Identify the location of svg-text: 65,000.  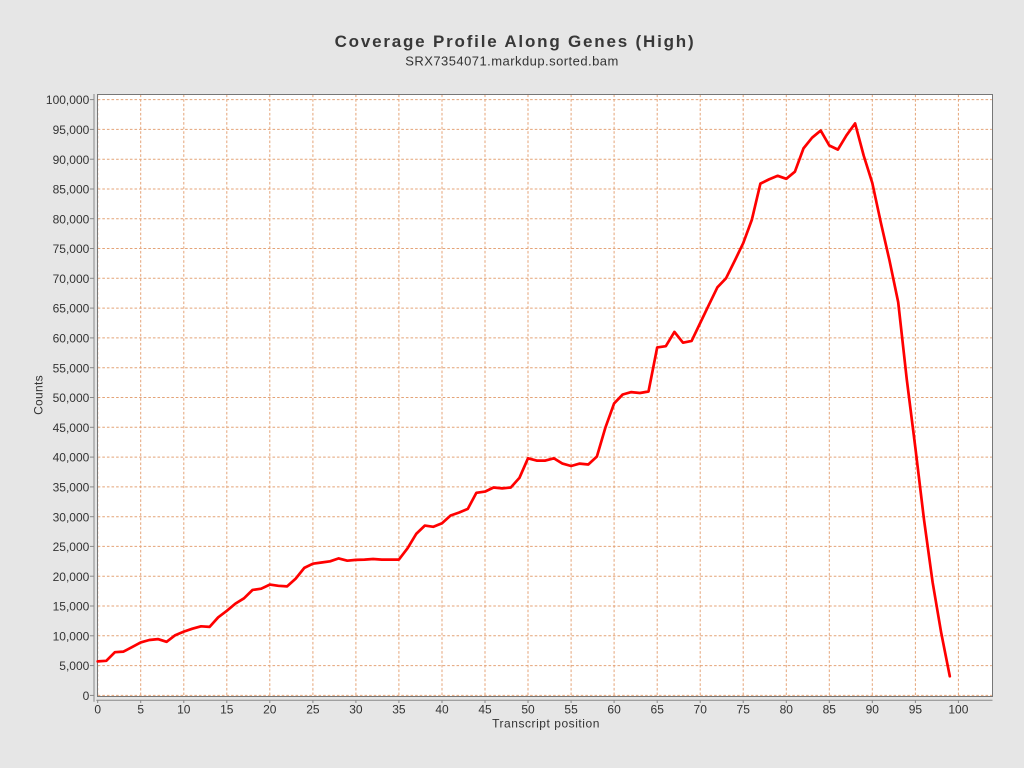
(71, 309).